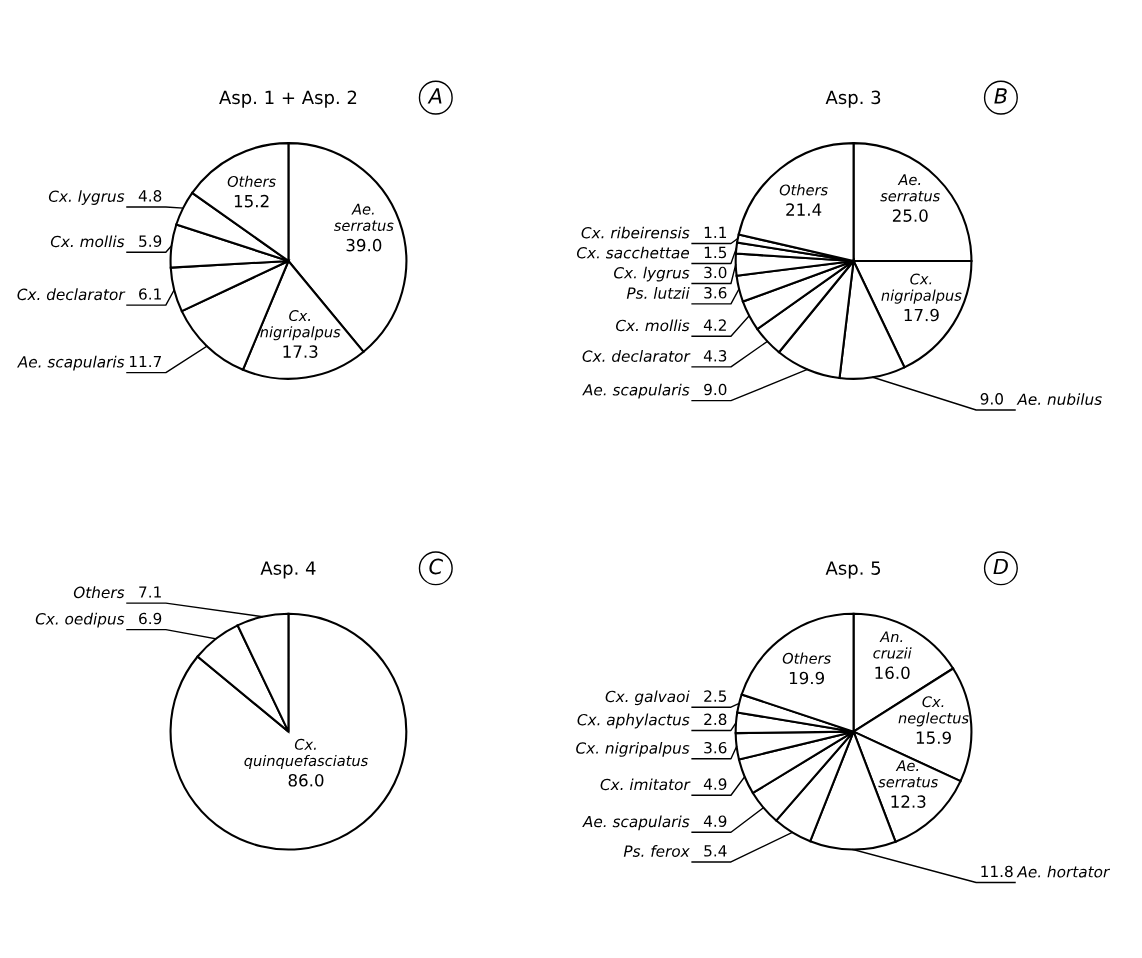  What do you see at coordinates (715, 272) in the screenshot?
I see `data-label: 3.0` at bounding box center [715, 272].